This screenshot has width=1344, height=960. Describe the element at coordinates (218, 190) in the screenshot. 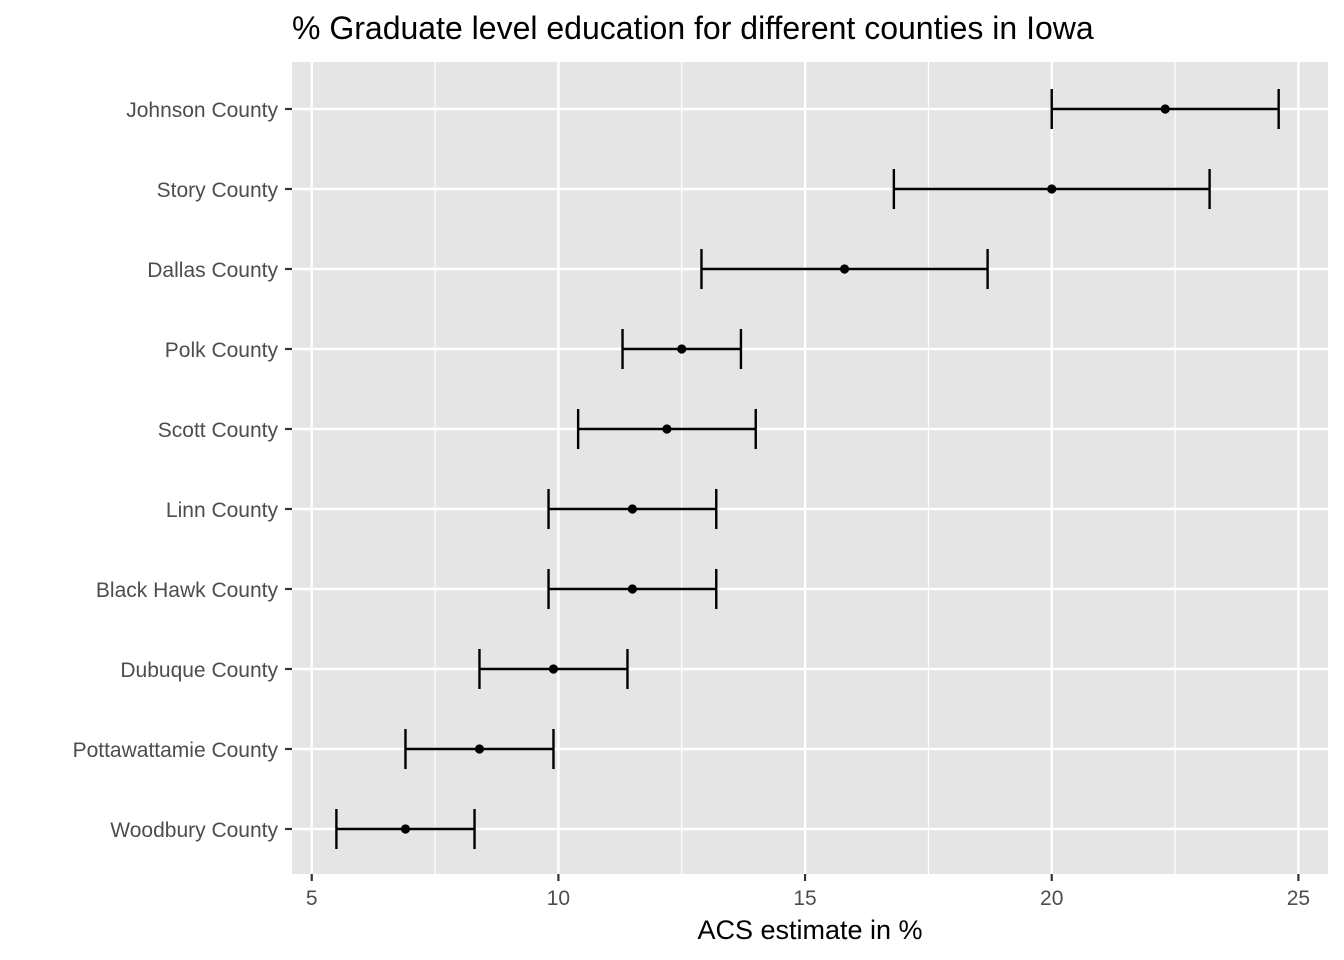

I see `y-tick-label-1: Story County` at that location.